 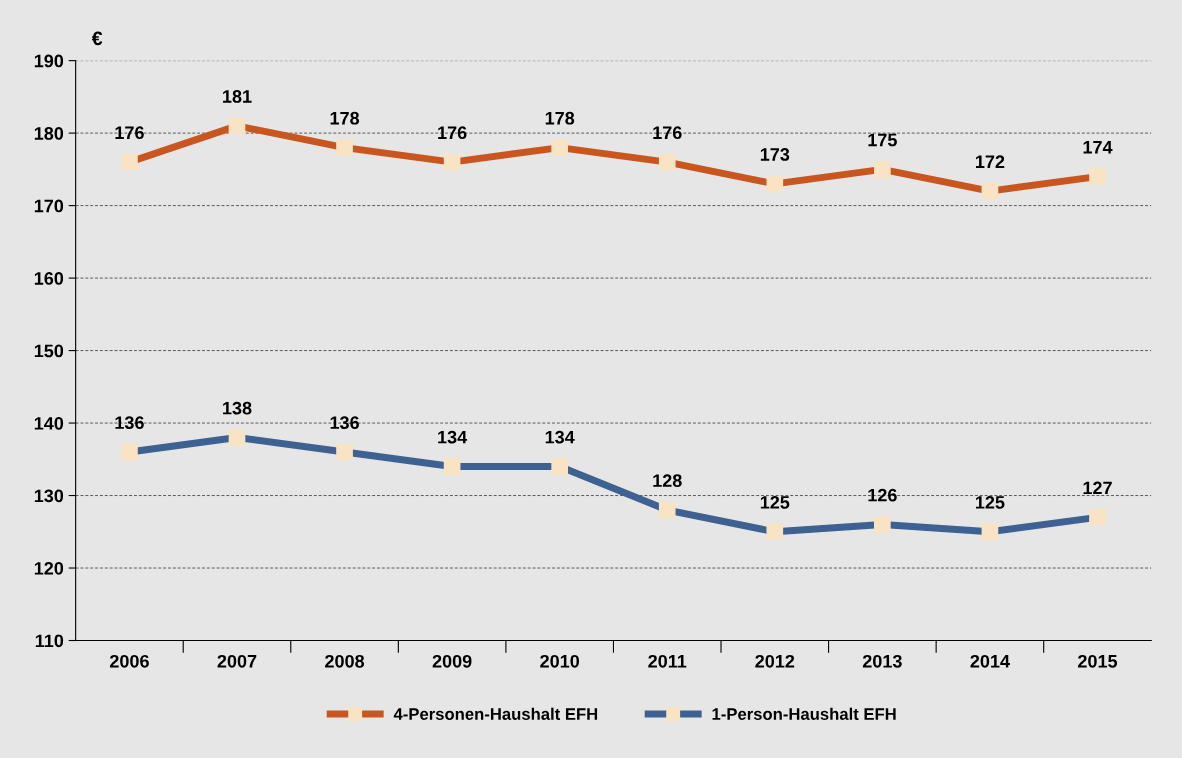 I want to click on data-label: 173, so click(x=775, y=154).